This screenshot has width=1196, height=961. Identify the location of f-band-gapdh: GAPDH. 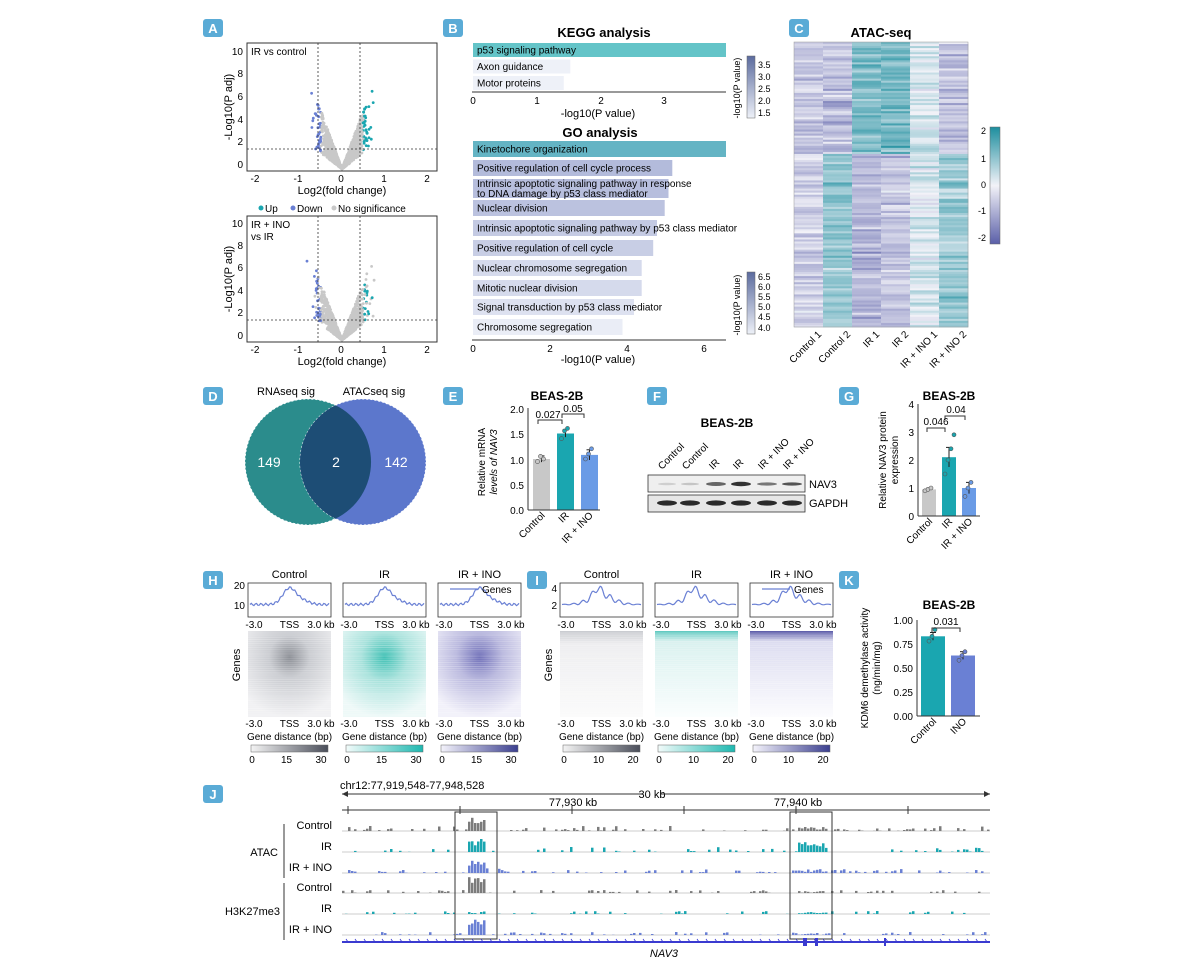
(828, 504).